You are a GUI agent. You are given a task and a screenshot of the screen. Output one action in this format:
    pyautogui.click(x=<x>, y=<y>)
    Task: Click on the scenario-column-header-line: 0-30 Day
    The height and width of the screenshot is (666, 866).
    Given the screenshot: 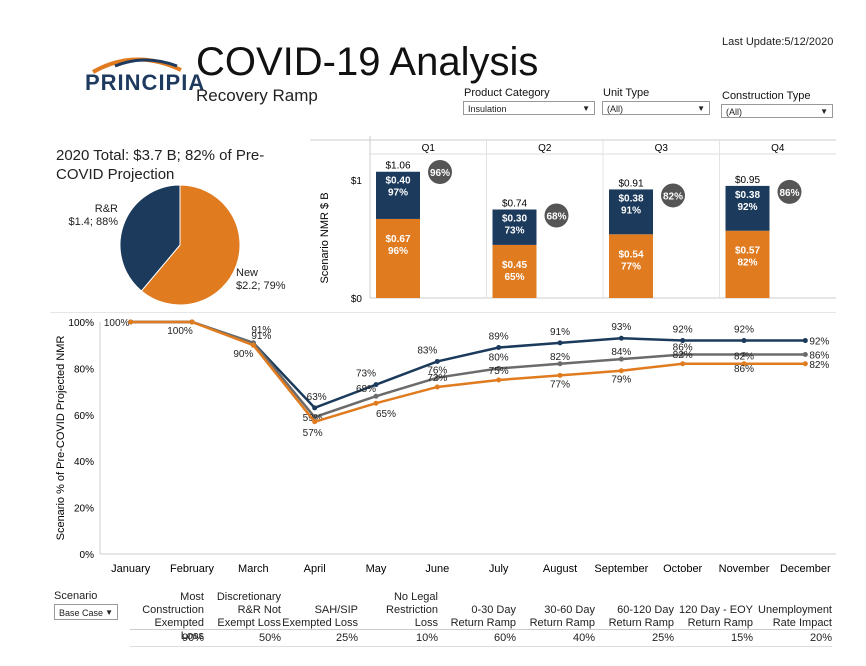 What is the action you would take?
    pyautogui.click(x=493, y=610)
    